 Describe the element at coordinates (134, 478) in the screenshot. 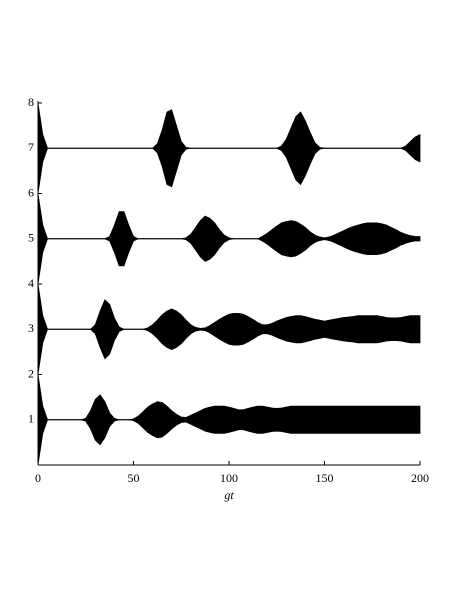

I see `x-tick-label: 50` at that location.